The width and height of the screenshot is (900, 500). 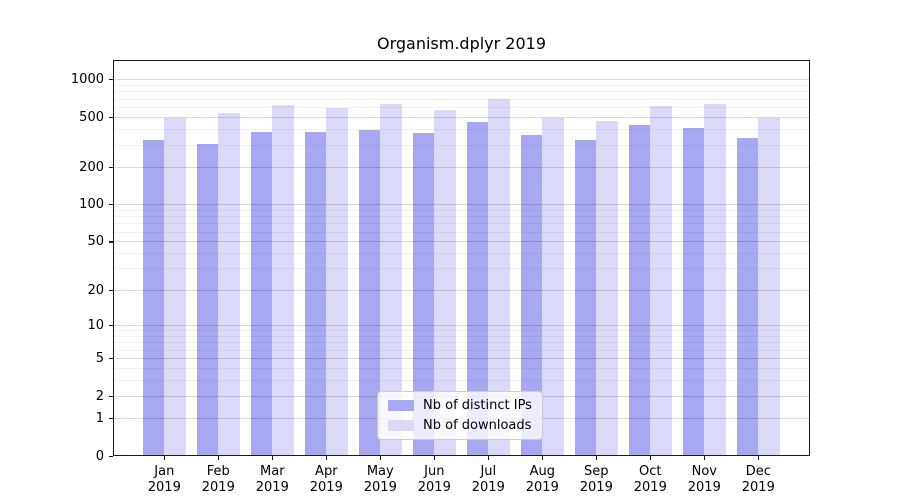 I want to click on x-tick-label-dec: Dec 2019, so click(x=758, y=479).